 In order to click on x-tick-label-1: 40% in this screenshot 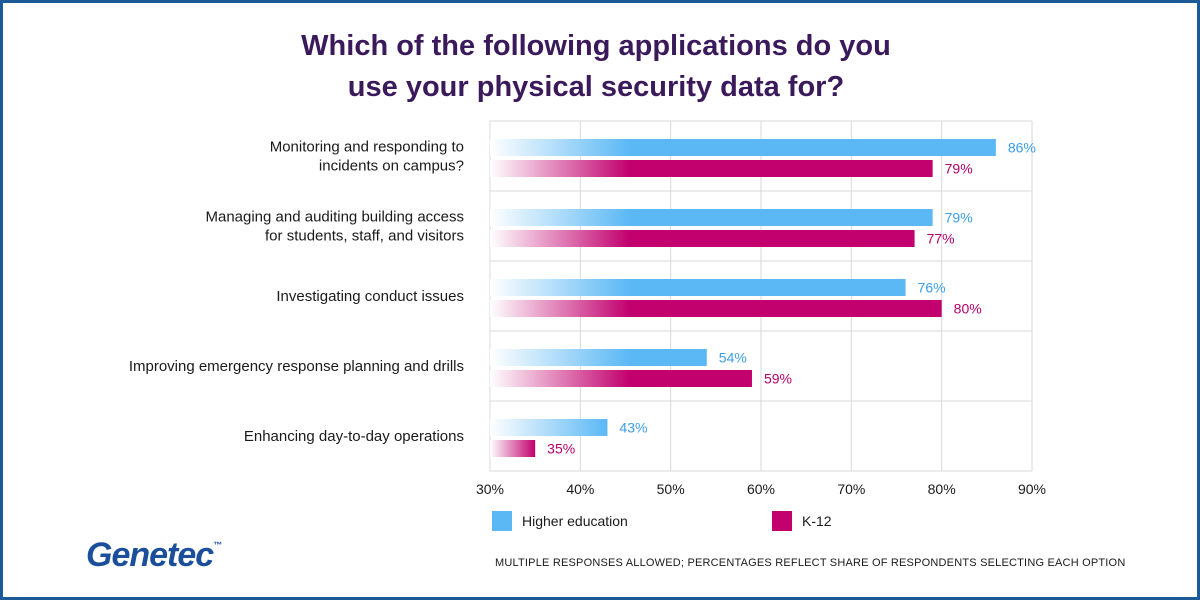, I will do `click(580, 489)`.